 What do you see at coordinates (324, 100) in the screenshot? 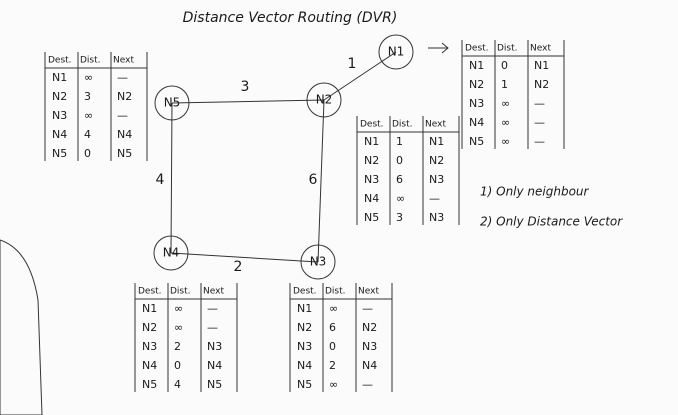
I see `node-label: N2` at bounding box center [324, 100].